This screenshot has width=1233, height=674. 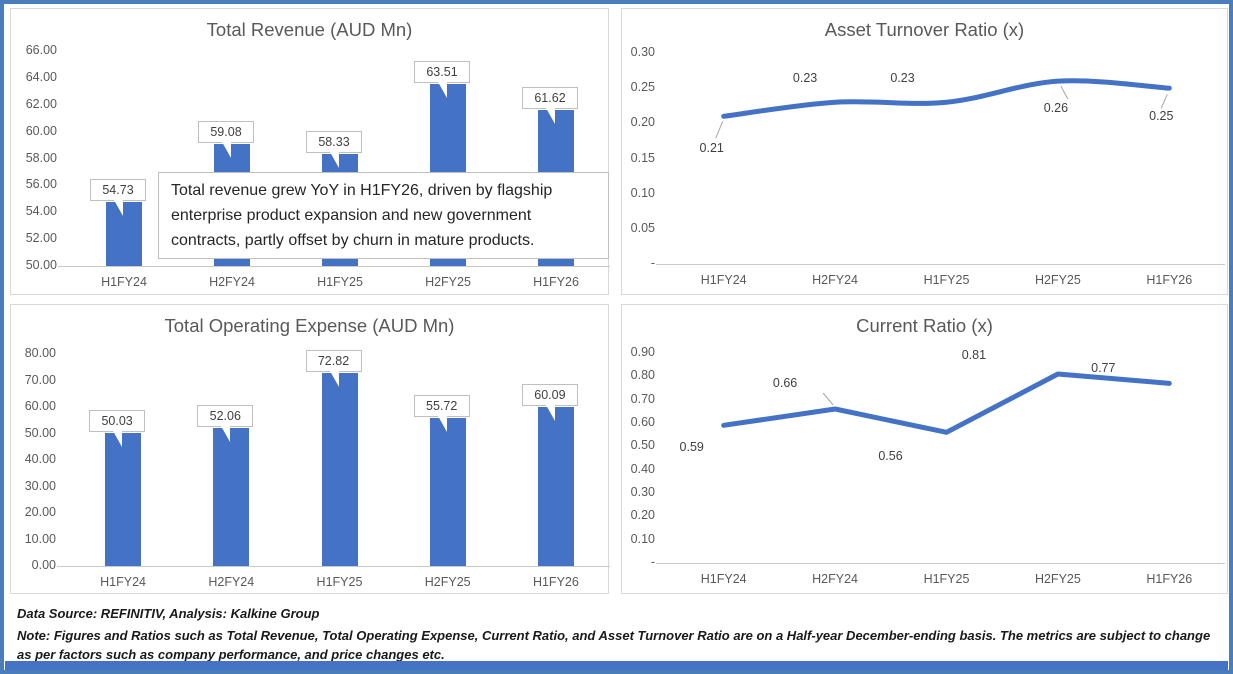 What do you see at coordinates (441, 406) in the screenshot?
I see `data-label-callout: 55.72` at bounding box center [441, 406].